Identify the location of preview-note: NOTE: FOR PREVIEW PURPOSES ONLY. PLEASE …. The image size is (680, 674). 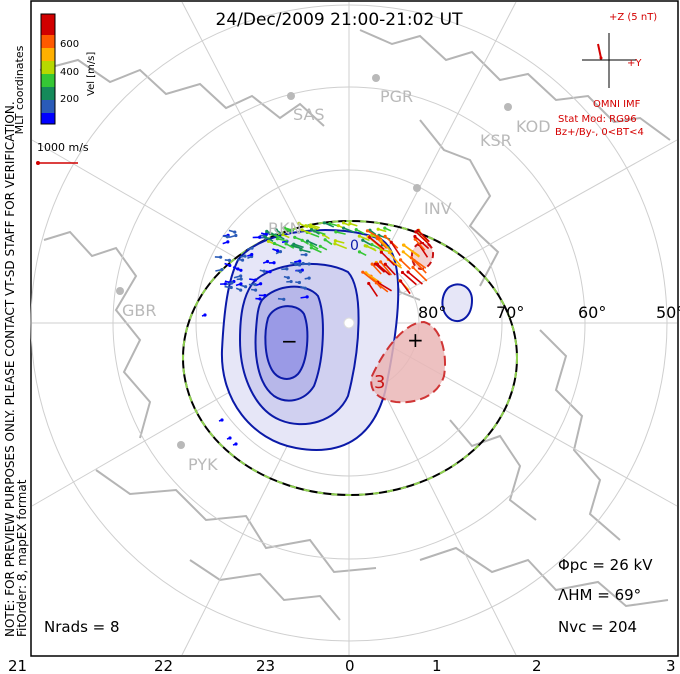
(10, 369).